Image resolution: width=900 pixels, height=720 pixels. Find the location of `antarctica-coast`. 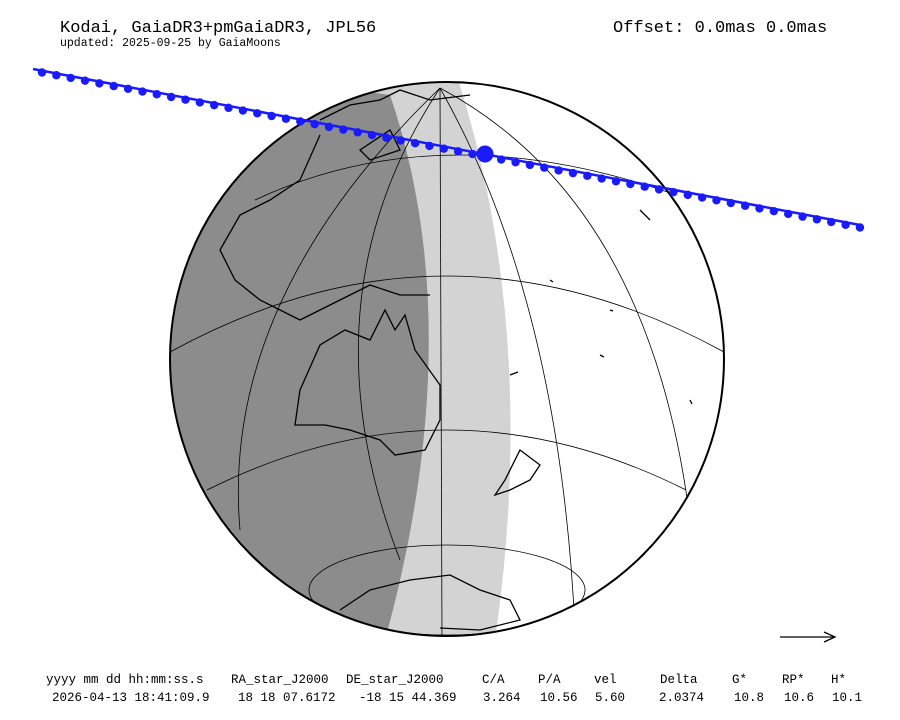

antarctica-coast is located at coordinates (430, 602).